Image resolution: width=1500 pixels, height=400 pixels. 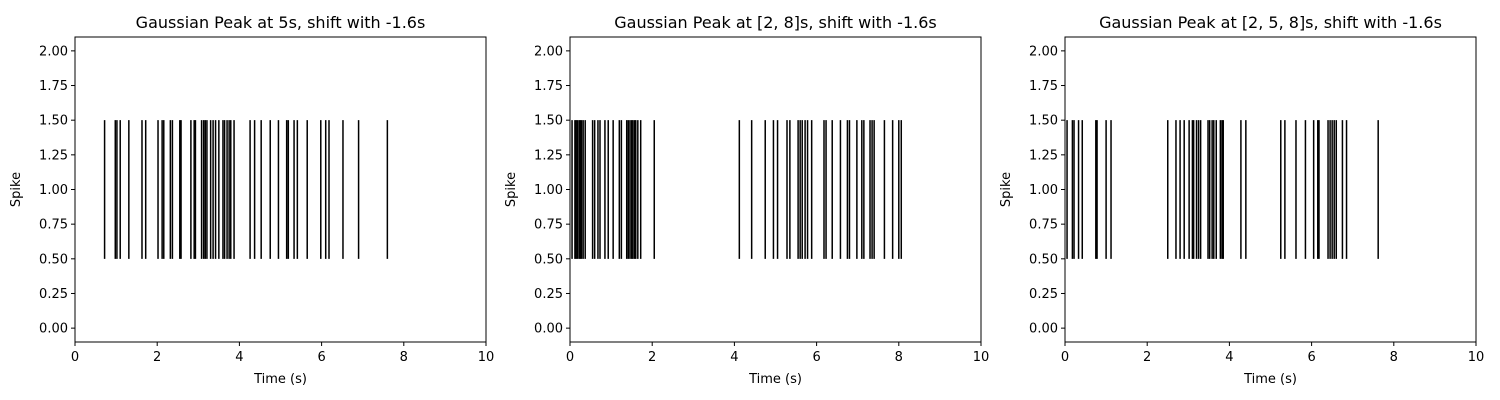 I want to click on chart-title: Gaussian Peak at 5s, shift with -1.6s, so click(x=281, y=22).